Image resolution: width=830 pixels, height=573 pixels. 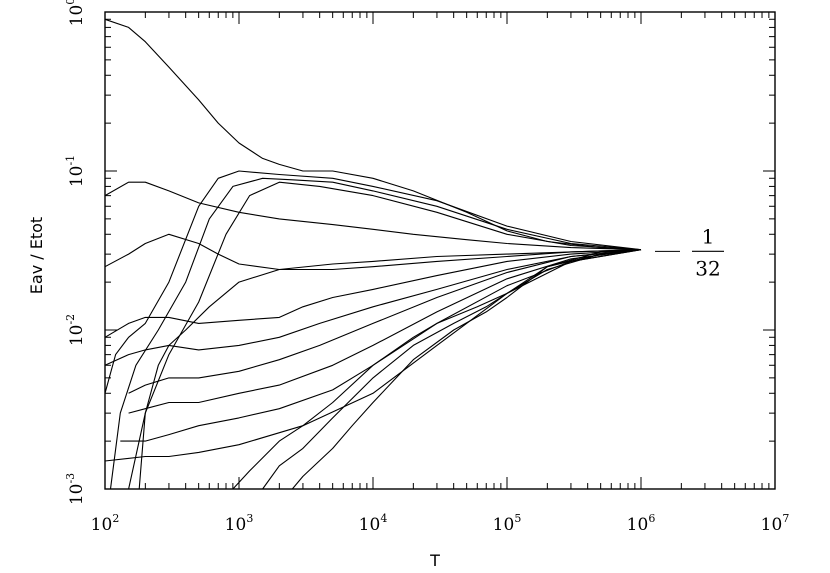 I want to click on x-tick-label: 10³, so click(x=239, y=523).